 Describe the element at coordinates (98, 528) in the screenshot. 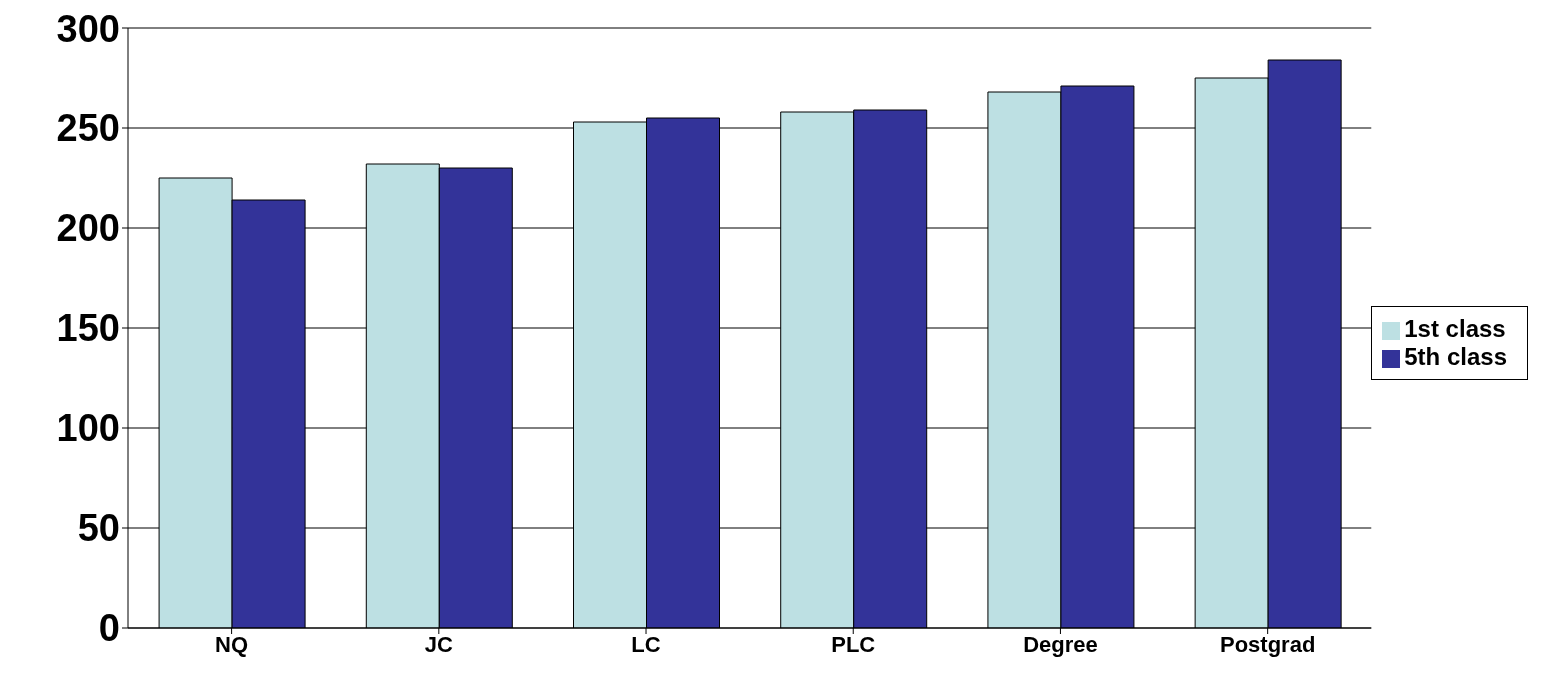

I see `y-tick-label: 50` at that location.